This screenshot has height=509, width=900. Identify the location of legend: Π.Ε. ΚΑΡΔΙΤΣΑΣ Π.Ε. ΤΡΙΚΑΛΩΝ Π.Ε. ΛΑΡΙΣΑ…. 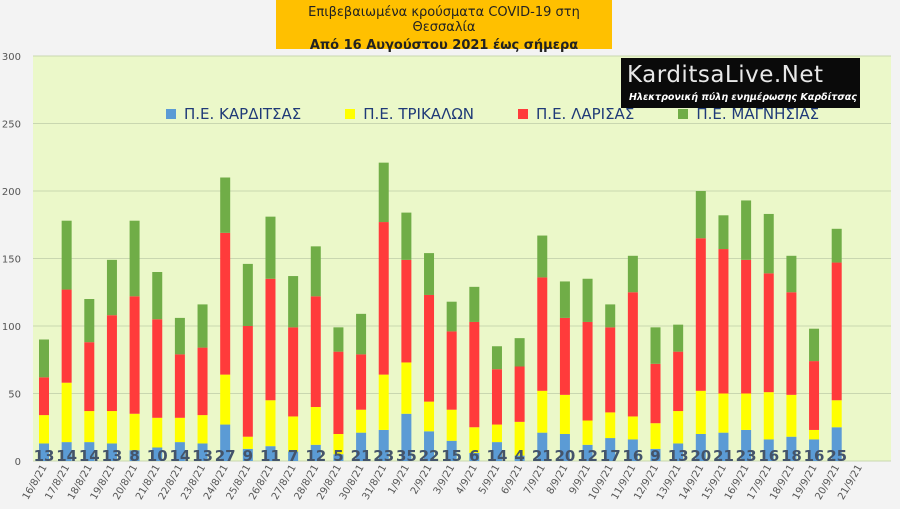
(514, 114).